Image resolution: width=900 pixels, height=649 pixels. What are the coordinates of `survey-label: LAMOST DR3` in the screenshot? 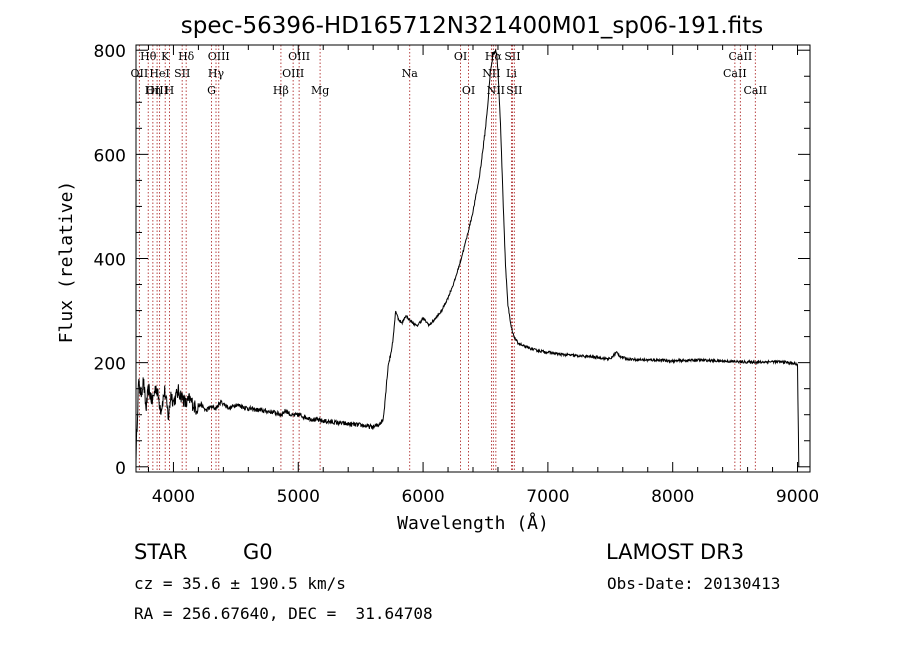 It's located at (675, 552).